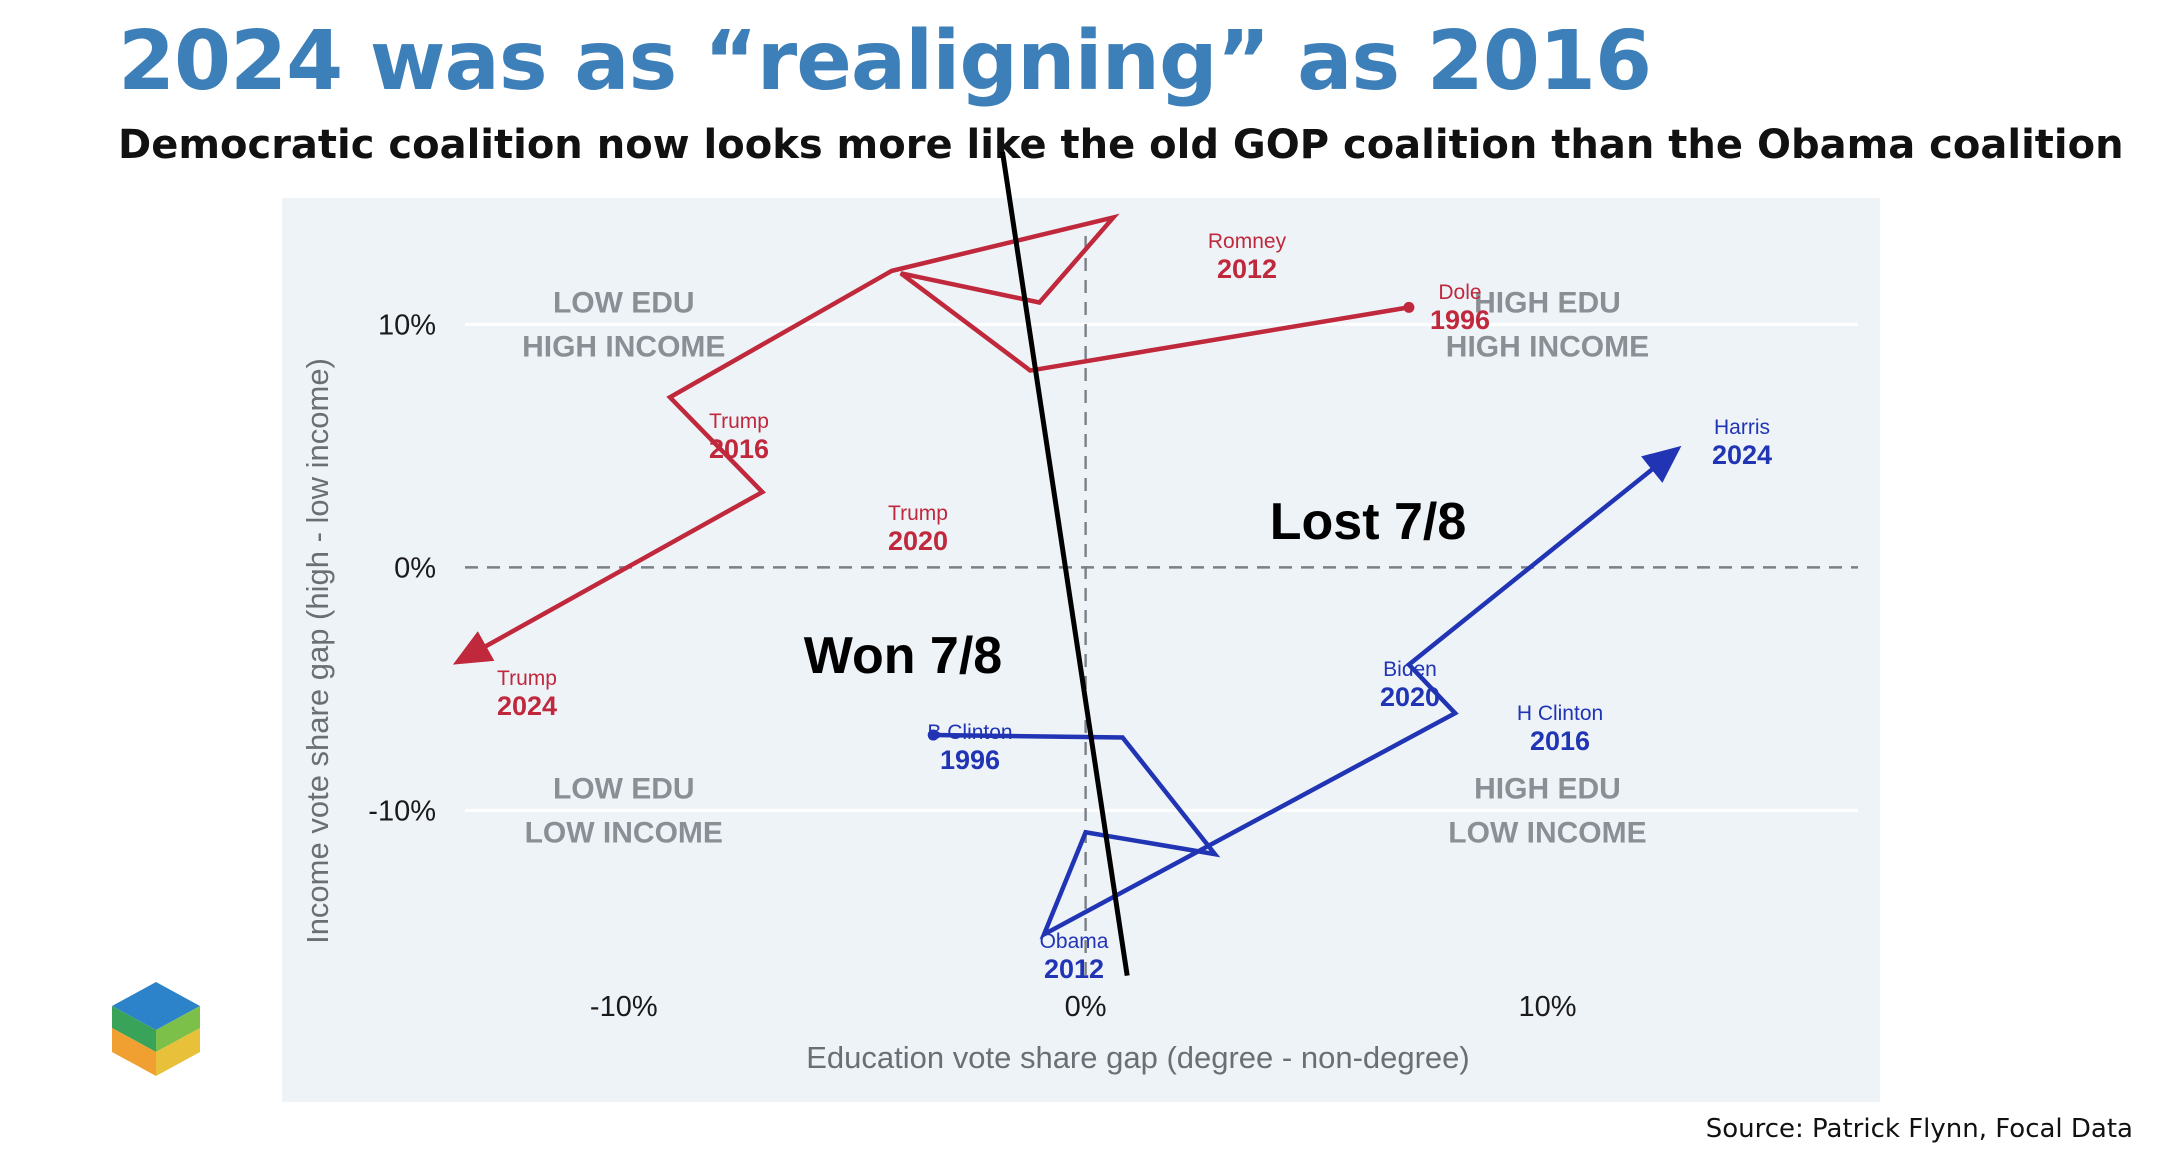 The height and width of the screenshot is (1165, 2183). Describe the element at coordinates (1919, 1129) in the screenshot. I see `source-citation: Source: Patrick Flynn, Focal Data` at that location.